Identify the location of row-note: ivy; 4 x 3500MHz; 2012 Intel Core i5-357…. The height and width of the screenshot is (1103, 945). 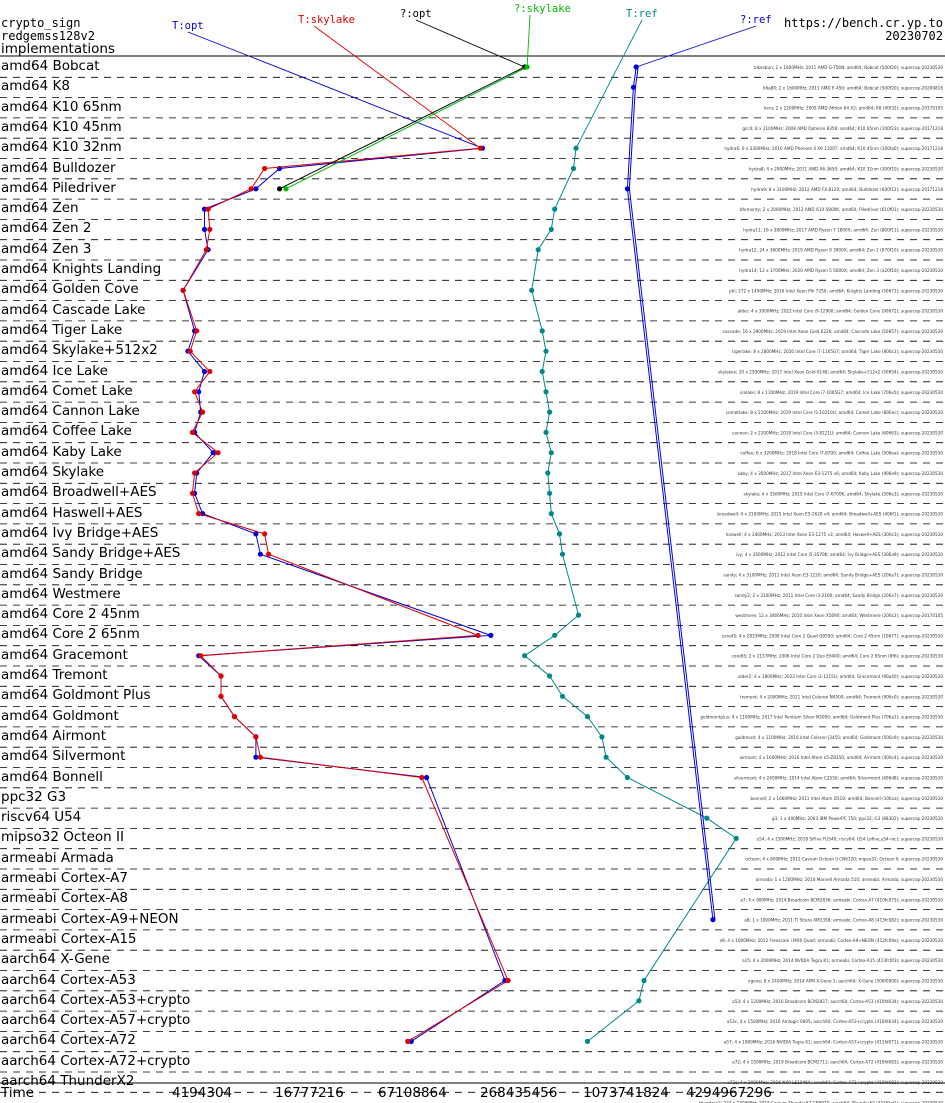
(839, 554).